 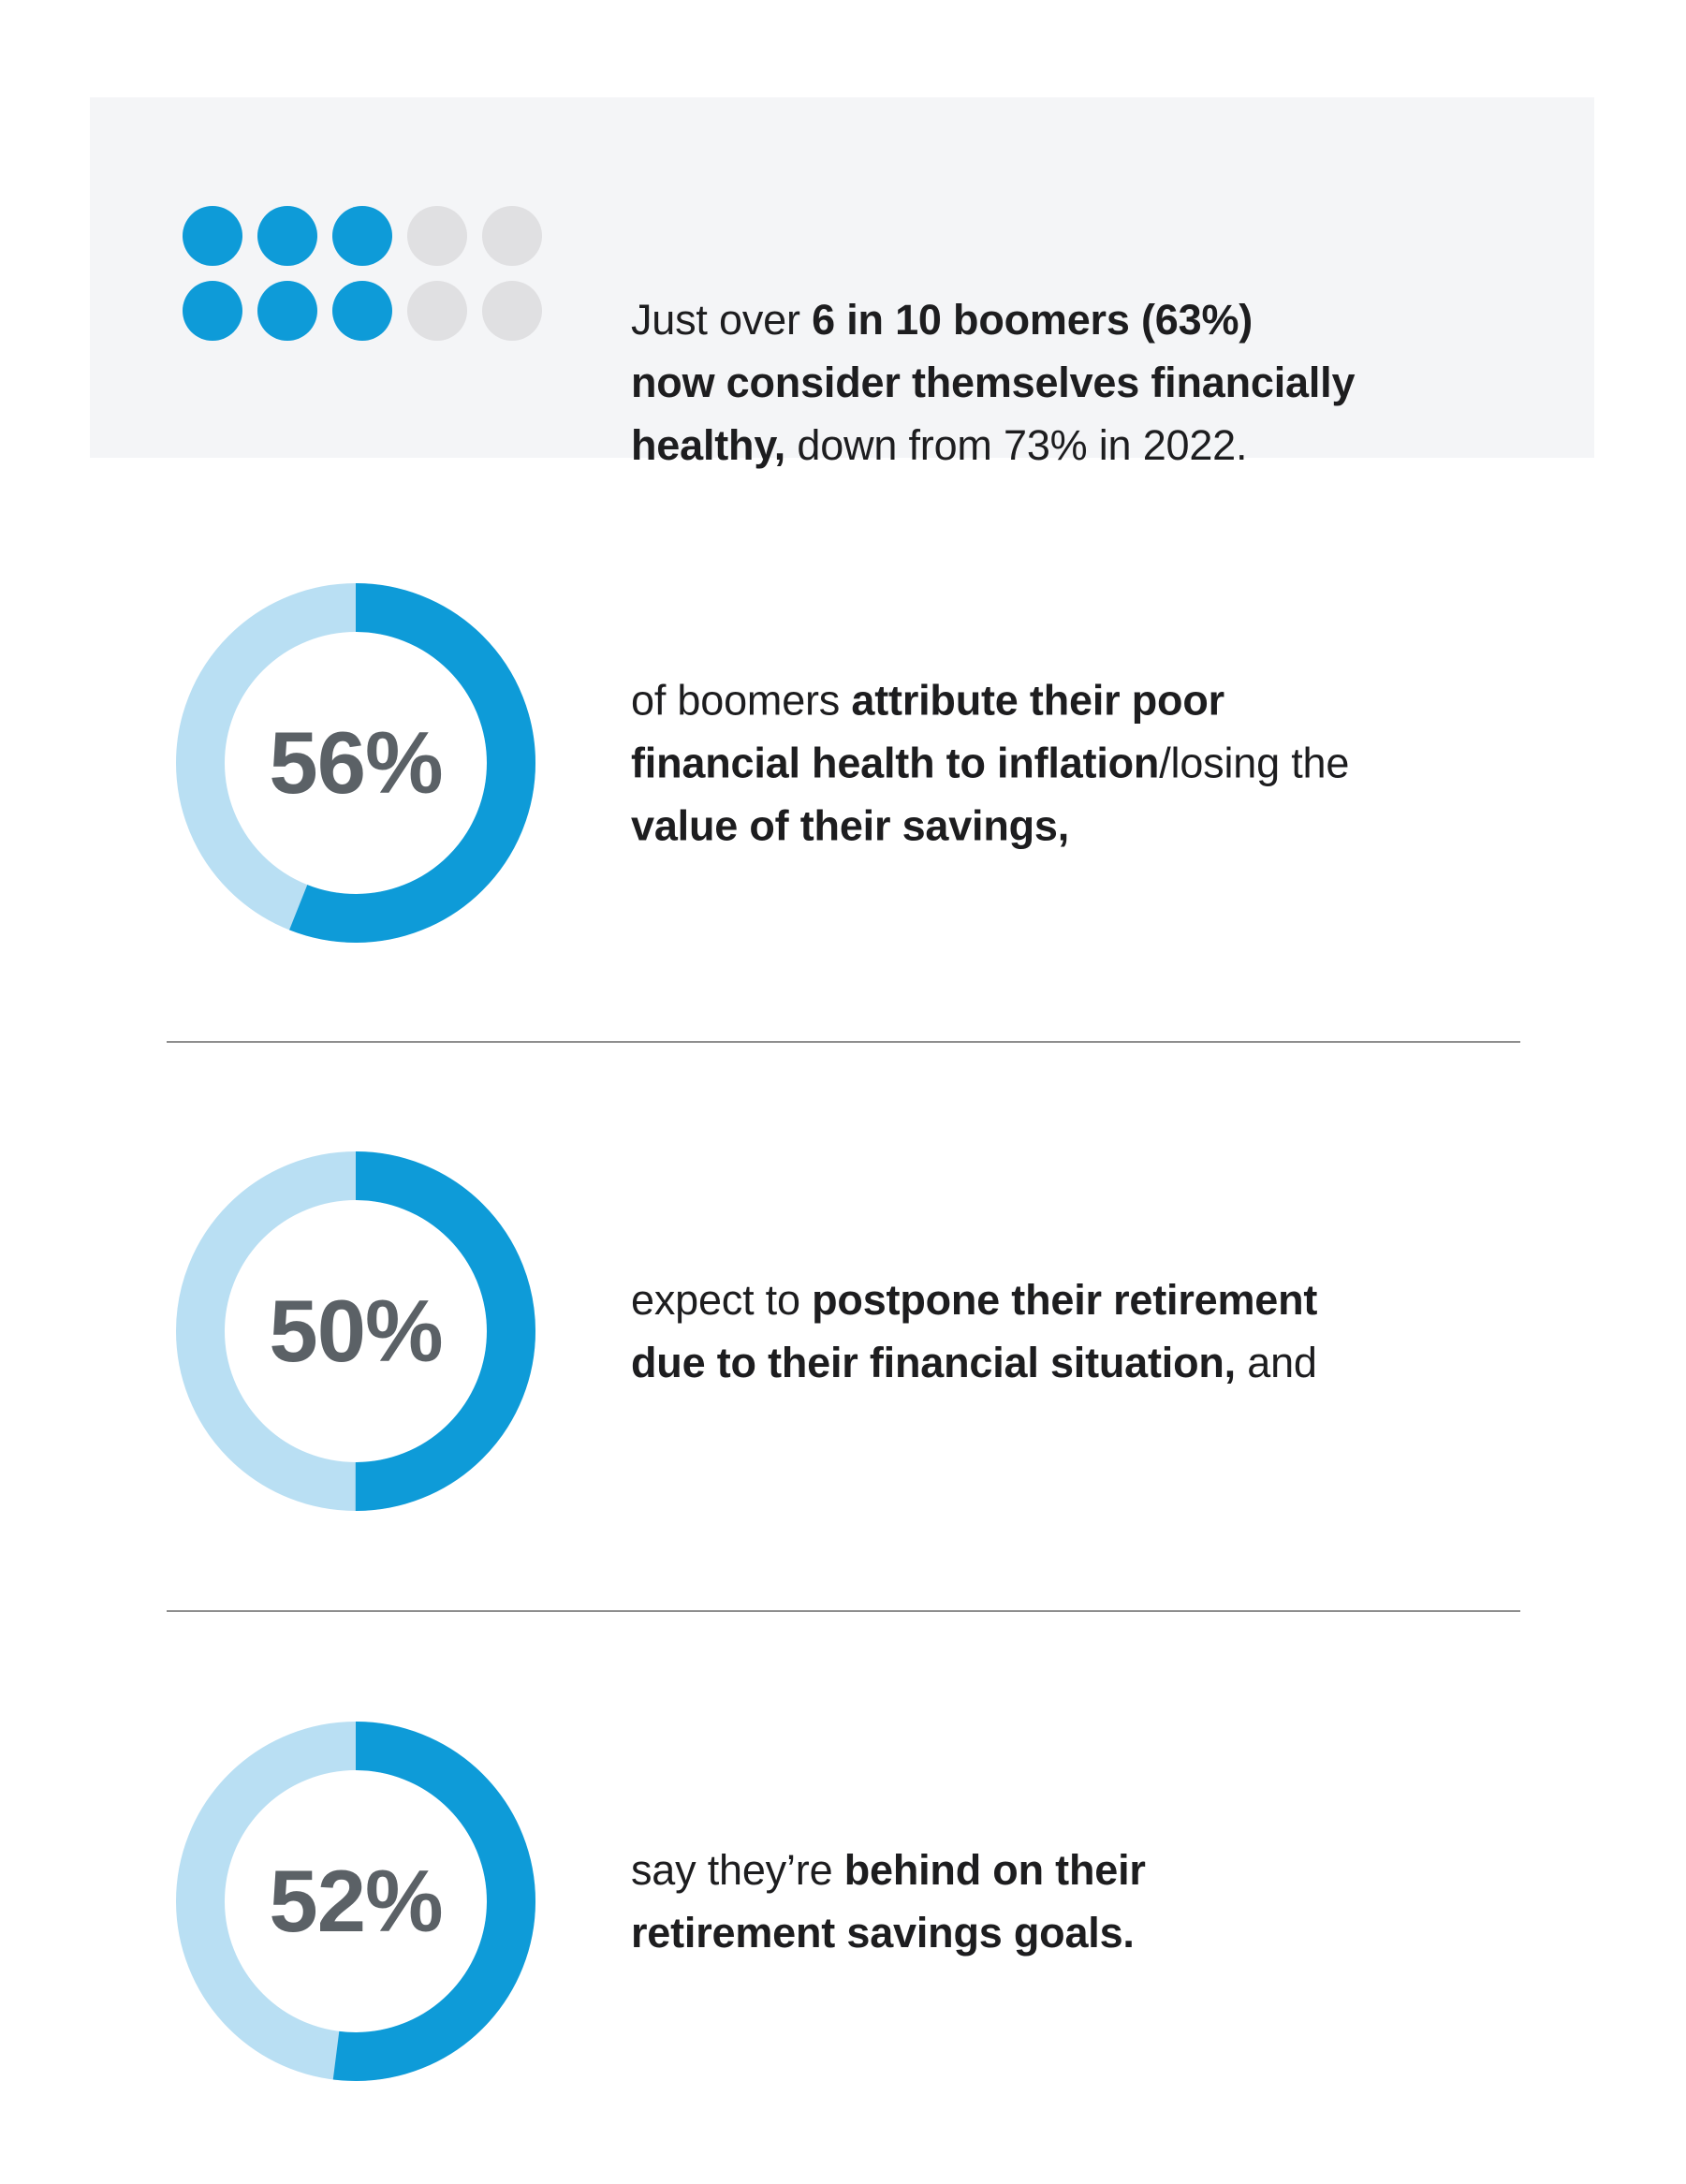 I want to click on caption-text: and, so click(x=1276, y=1362).